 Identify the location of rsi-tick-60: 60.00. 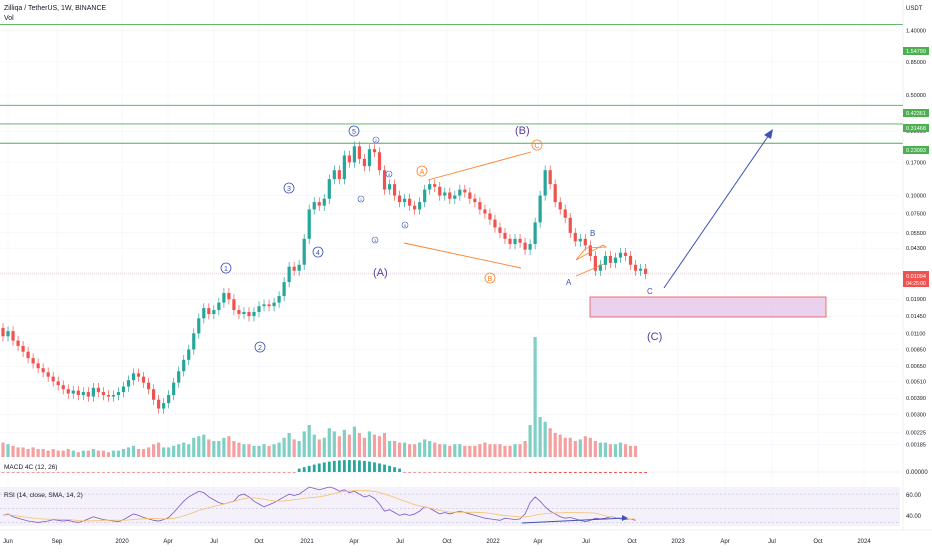
(914, 496).